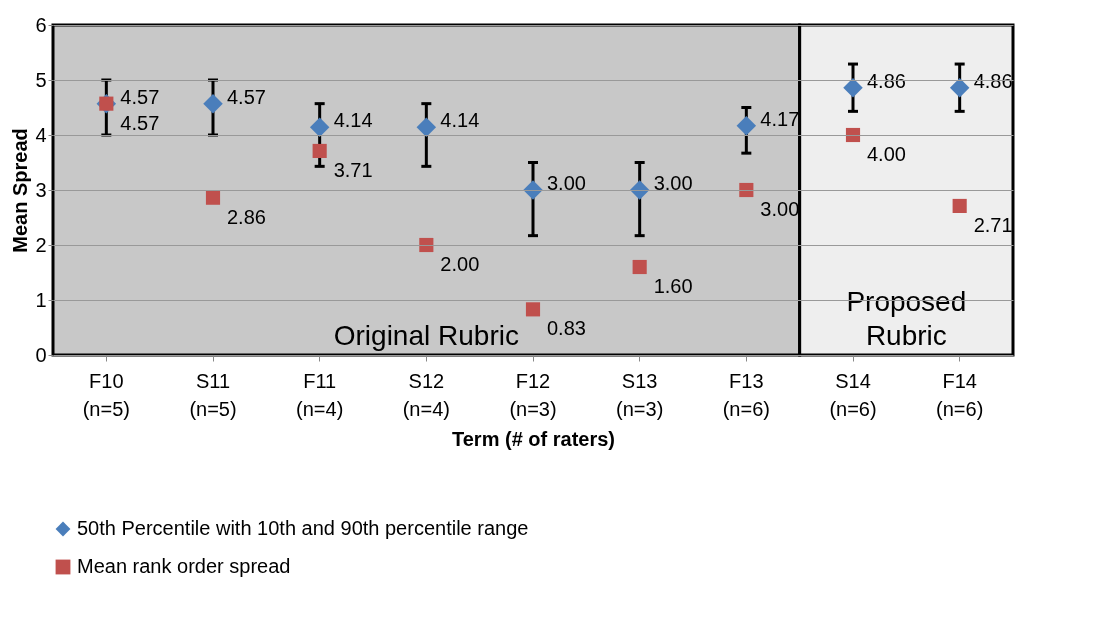 This screenshot has width=1120, height=636. Describe the element at coordinates (353, 169) in the screenshot. I see `data-label: 3.71` at that location.